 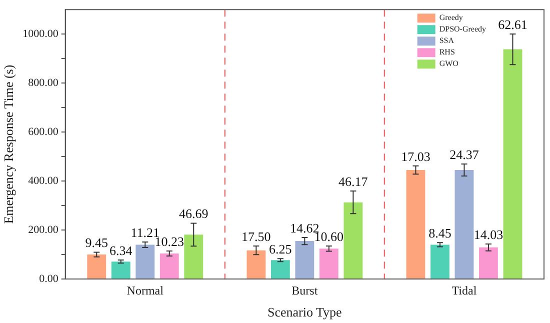 What do you see at coordinates (447, 52) in the screenshot?
I see `legend-label: RHS` at bounding box center [447, 52].